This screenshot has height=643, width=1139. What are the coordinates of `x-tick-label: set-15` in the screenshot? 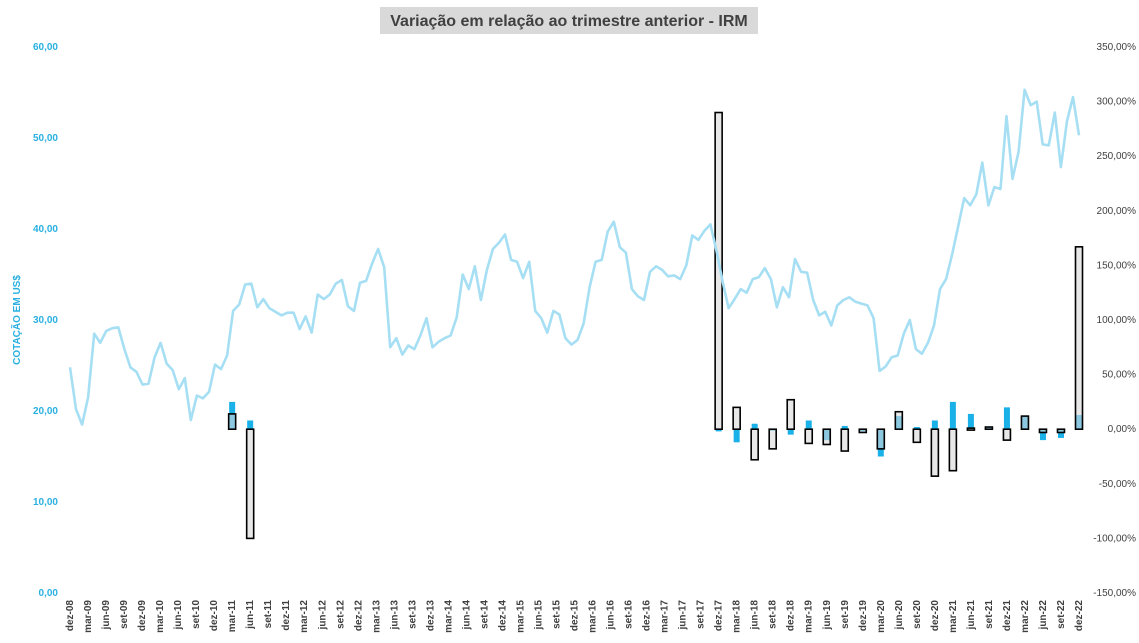 It's located at (556, 614).